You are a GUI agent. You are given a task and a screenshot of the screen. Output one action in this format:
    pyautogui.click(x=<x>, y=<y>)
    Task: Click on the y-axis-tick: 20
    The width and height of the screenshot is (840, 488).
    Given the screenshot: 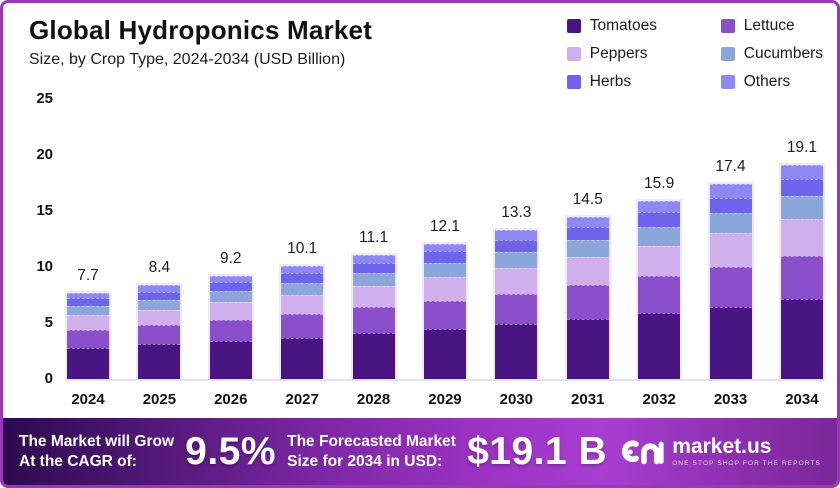 What is the action you would take?
    pyautogui.click(x=44, y=154)
    